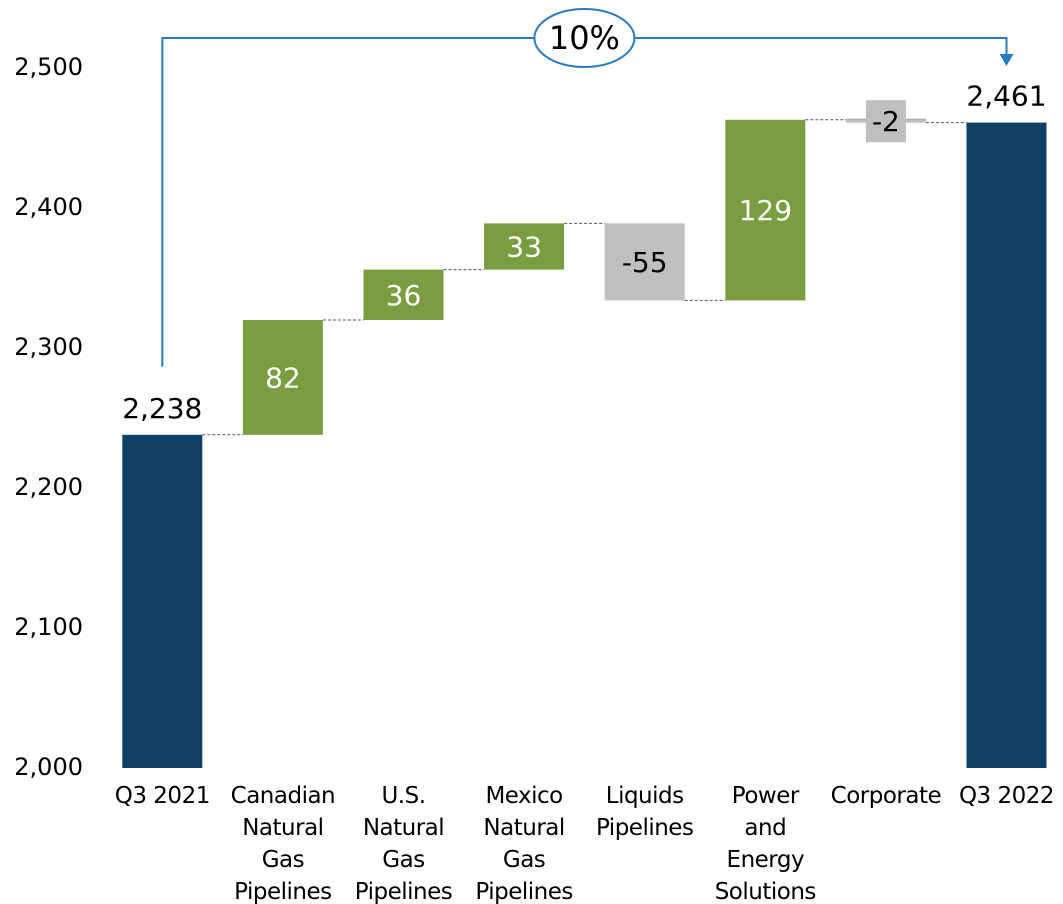 This screenshot has width=1063, height=904. I want to click on data-label: -2, so click(886, 121).